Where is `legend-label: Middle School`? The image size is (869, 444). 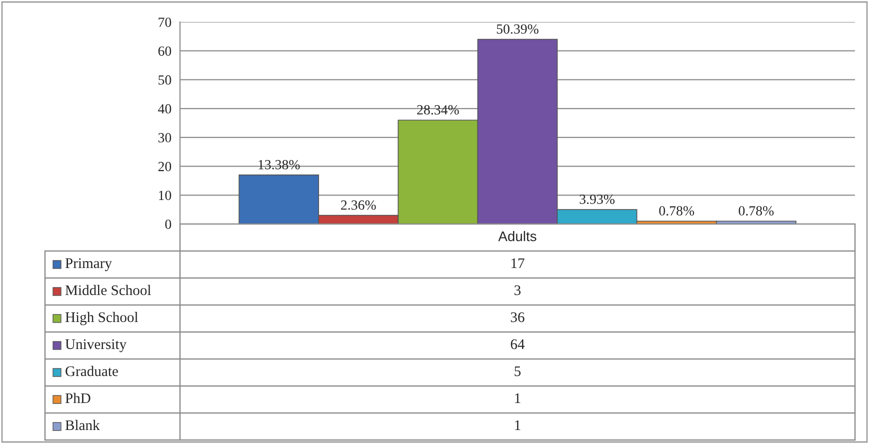
legend-label: Middle School is located at coordinates (108, 290).